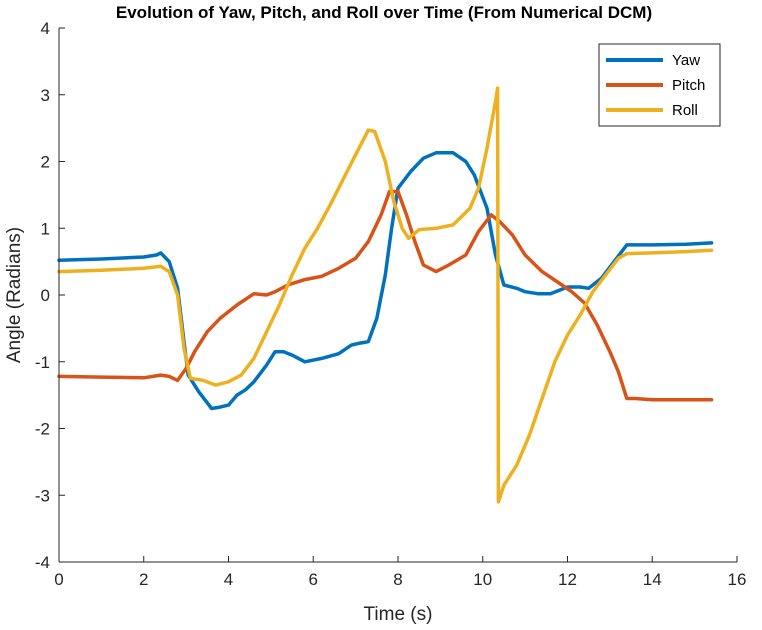  What do you see at coordinates (143, 579) in the screenshot?
I see `x-tick-label: 2` at bounding box center [143, 579].